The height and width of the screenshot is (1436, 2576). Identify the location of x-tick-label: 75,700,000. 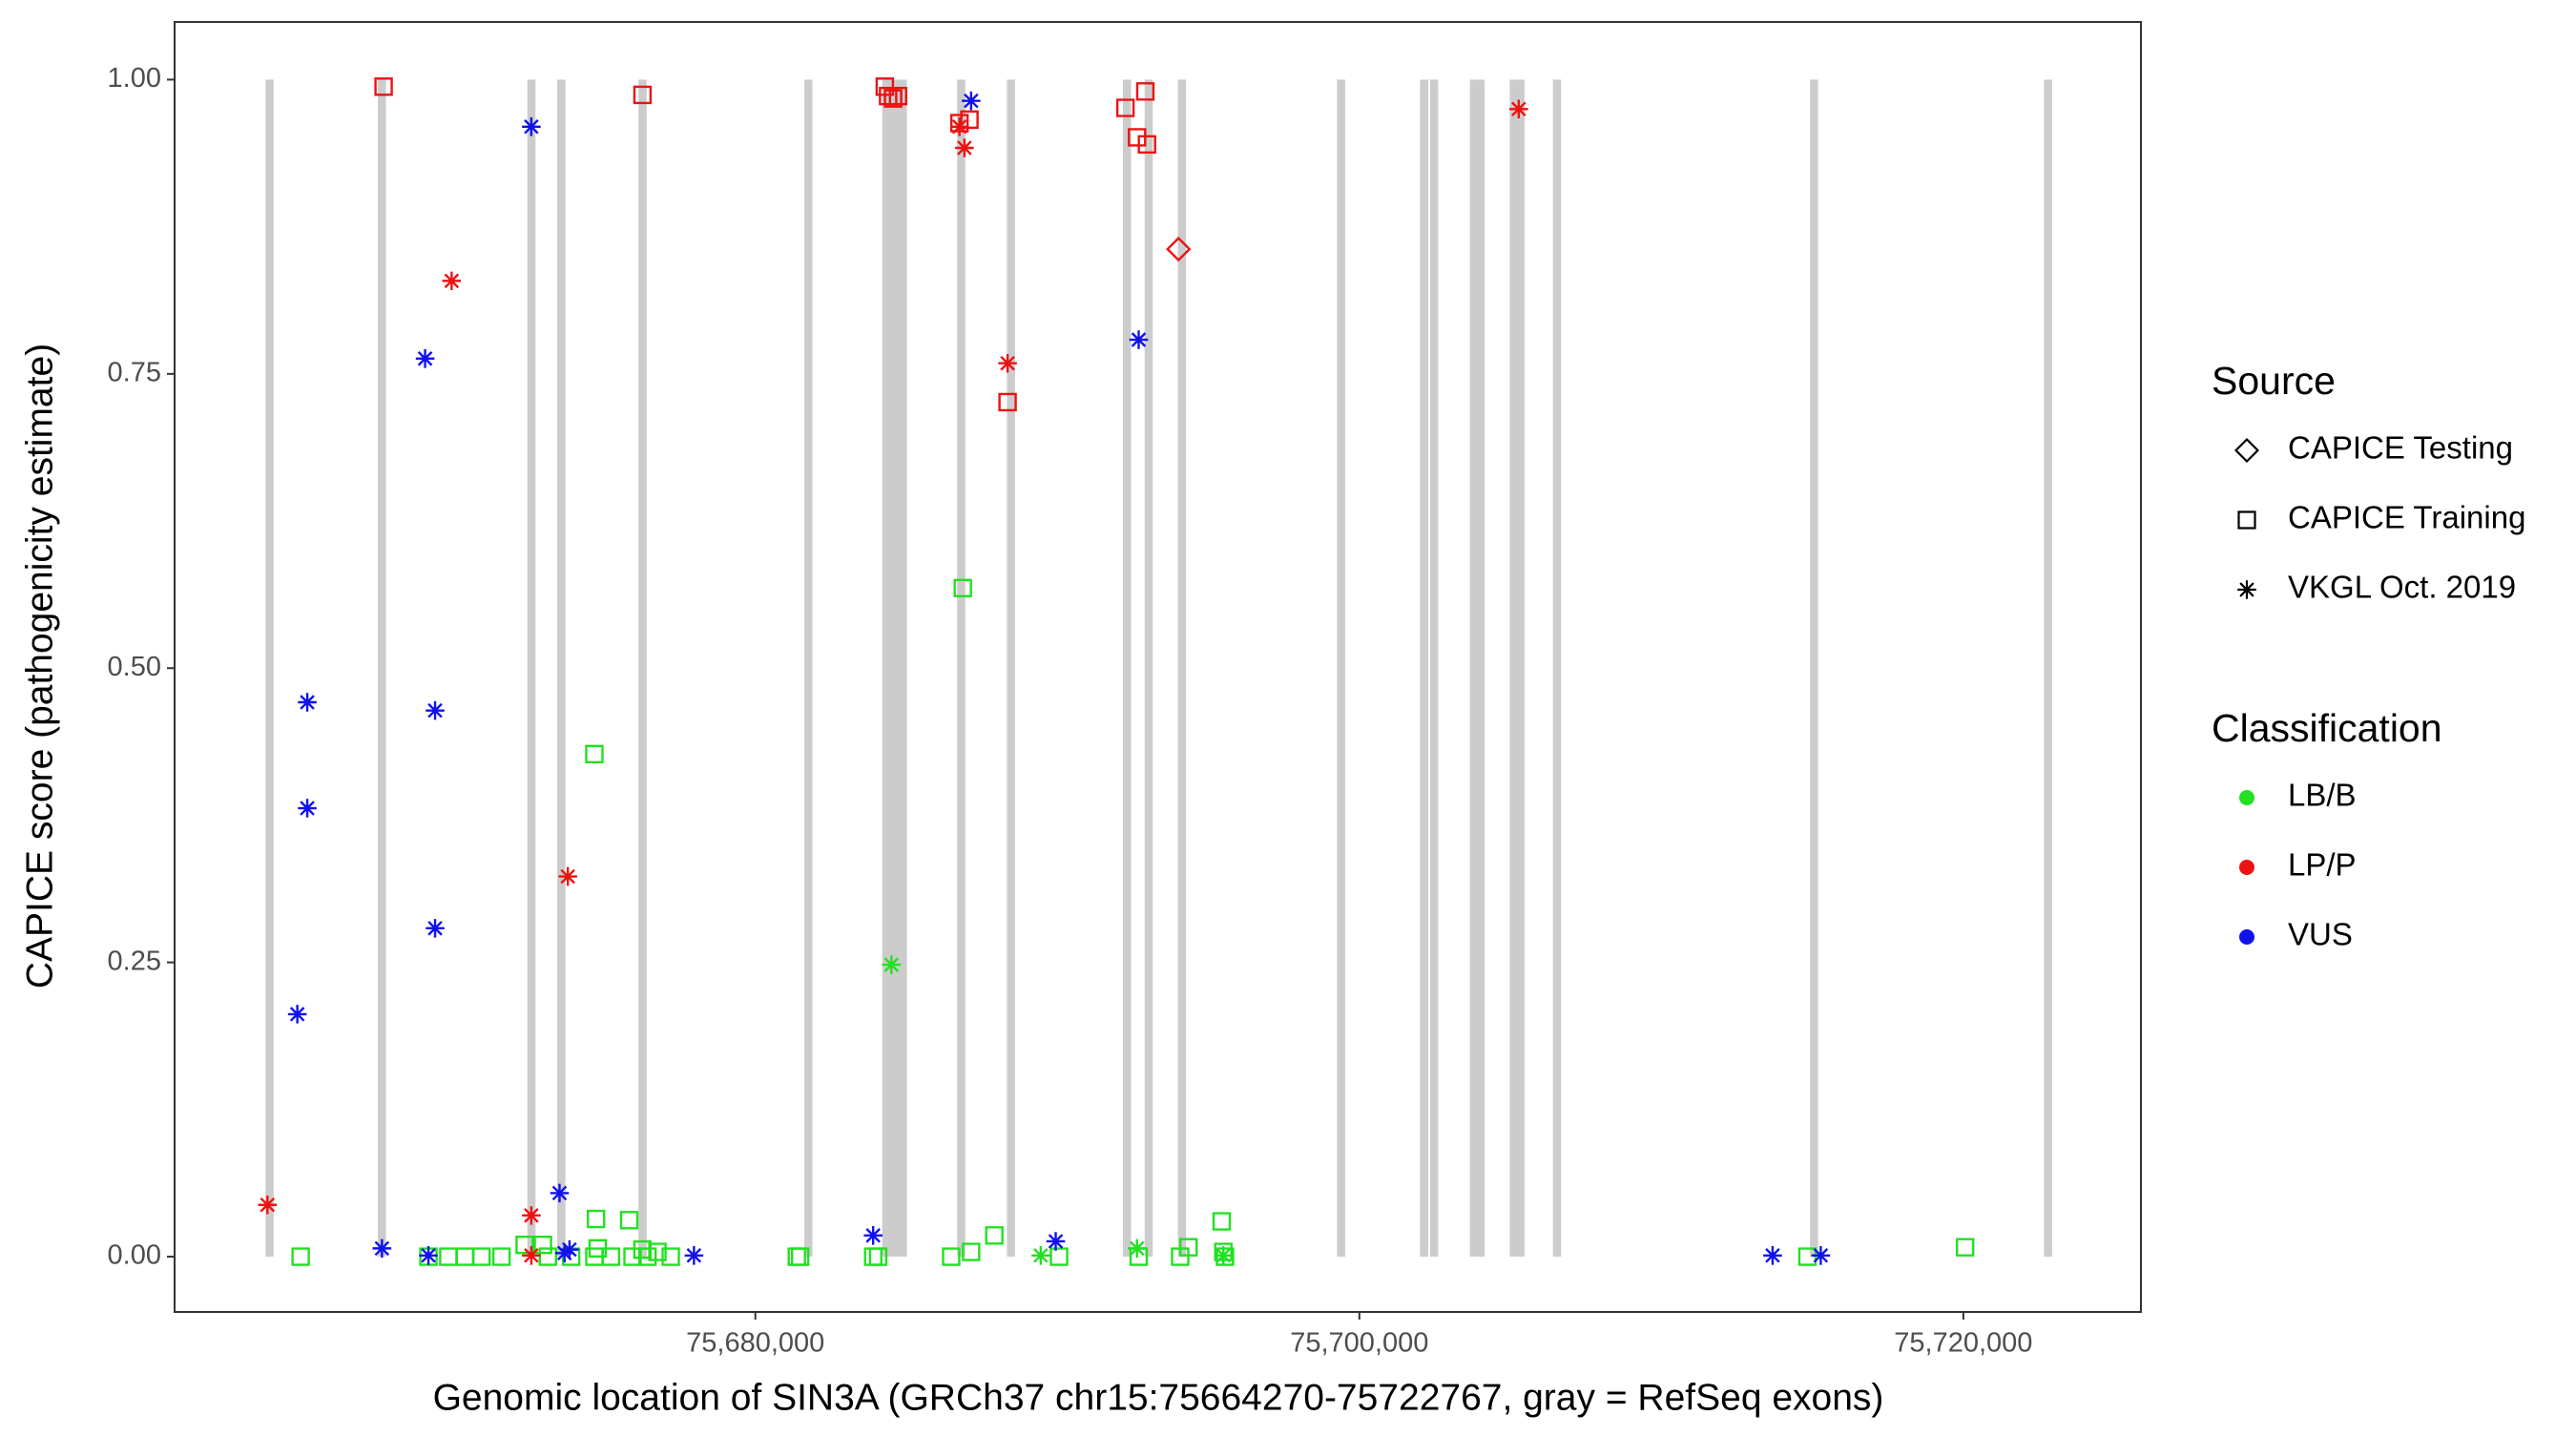
(1359, 1343).